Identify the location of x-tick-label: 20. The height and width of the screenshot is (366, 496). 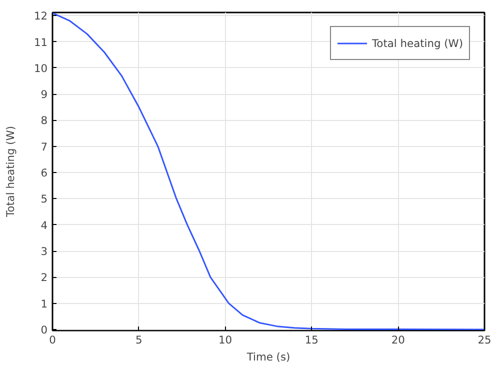
(398, 340).